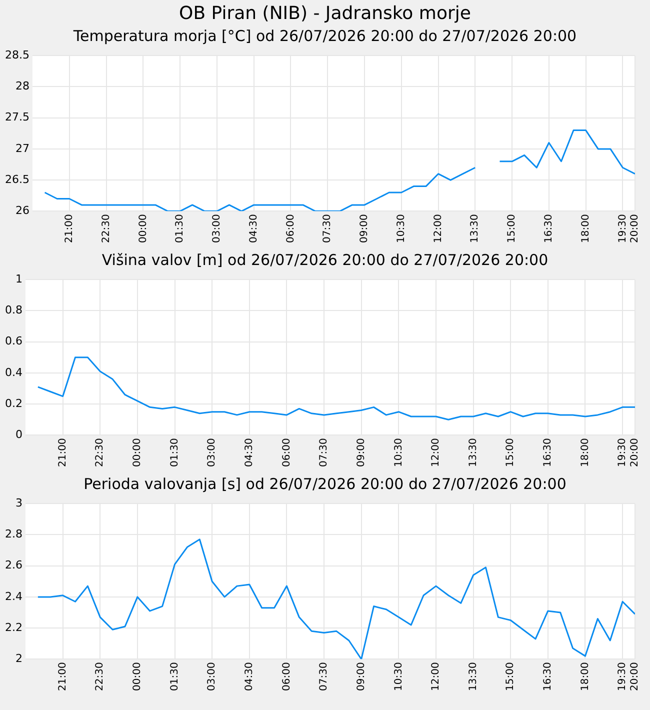 This screenshot has height=710, width=650. Describe the element at coordinates (18, 435) in the screenshot. I see `y-tick-label: 0` at that location.